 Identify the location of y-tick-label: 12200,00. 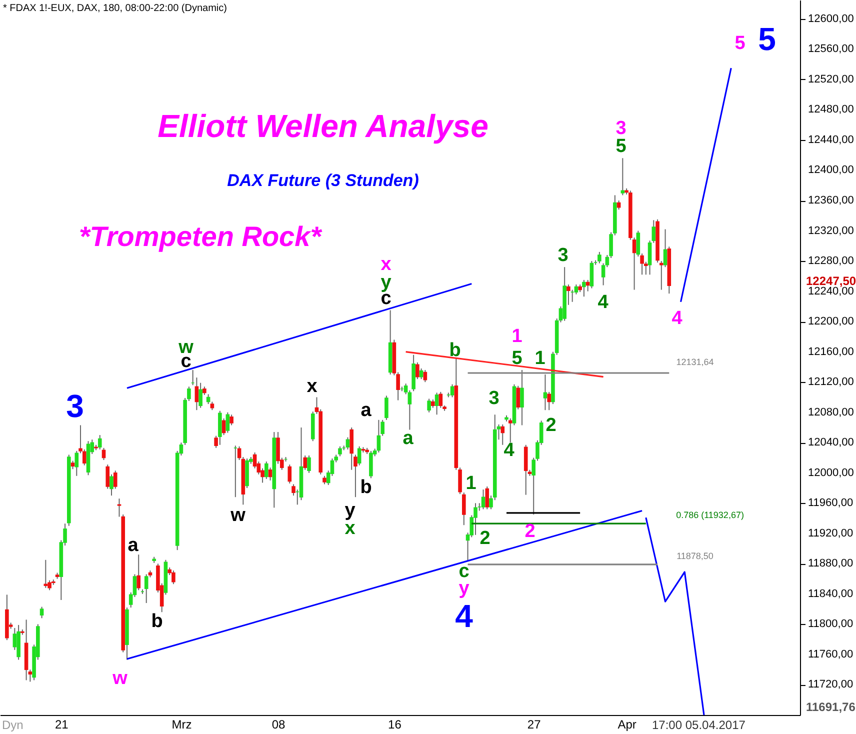
(831, 322).